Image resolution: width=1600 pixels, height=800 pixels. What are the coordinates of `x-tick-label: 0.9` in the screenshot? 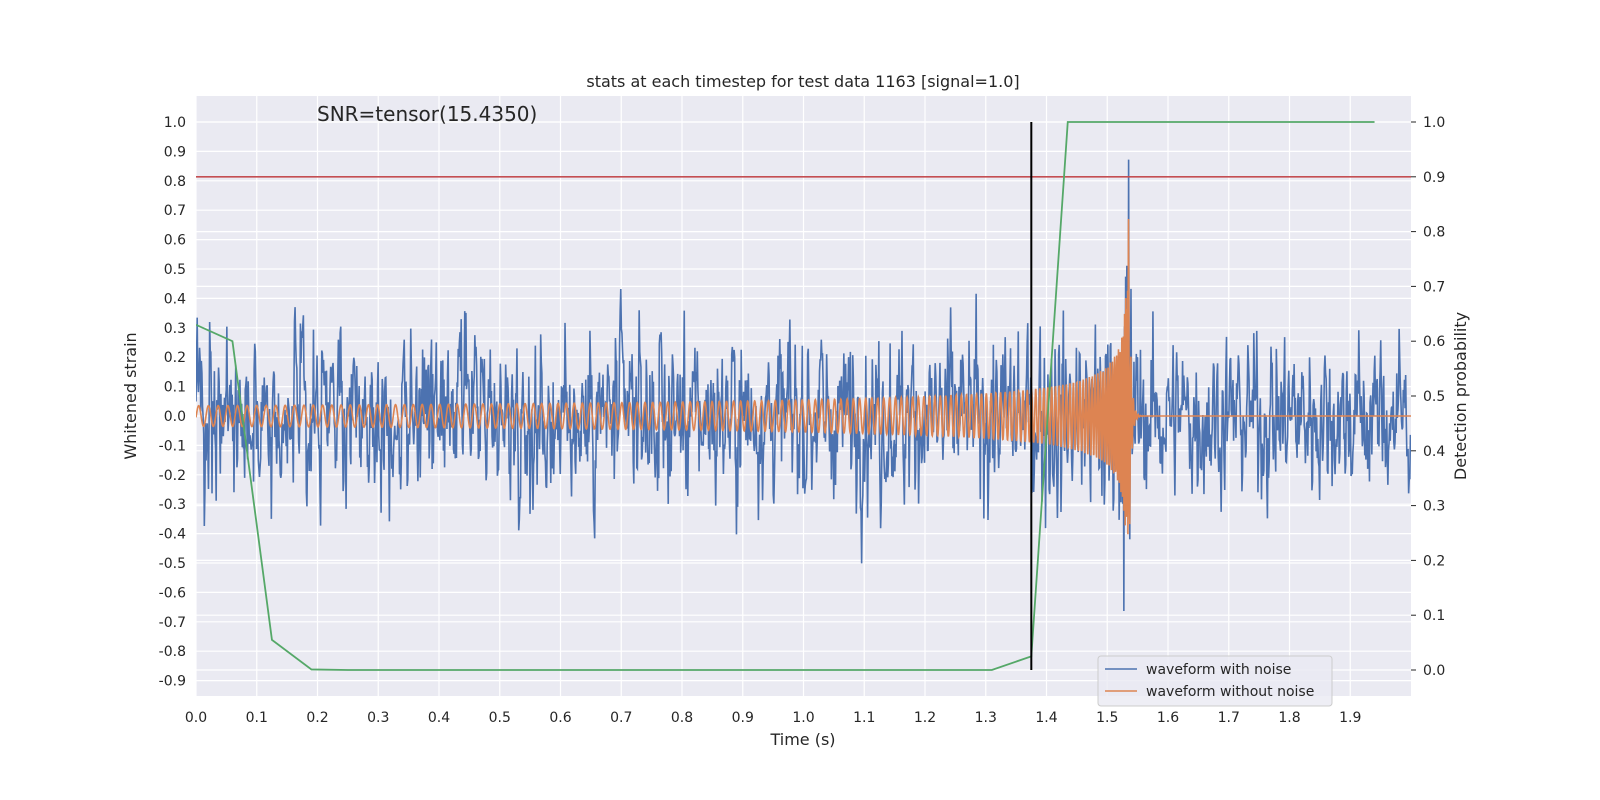 It's located at (743, 718).